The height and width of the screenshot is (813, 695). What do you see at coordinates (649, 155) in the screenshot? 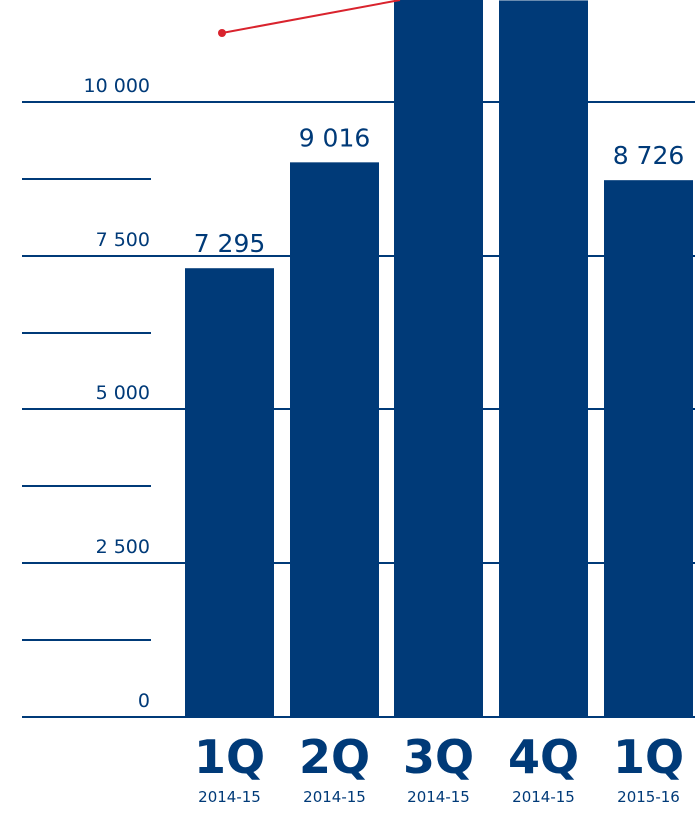
I see `bar-value-label: 8 726` at bounding box center [649, 155].